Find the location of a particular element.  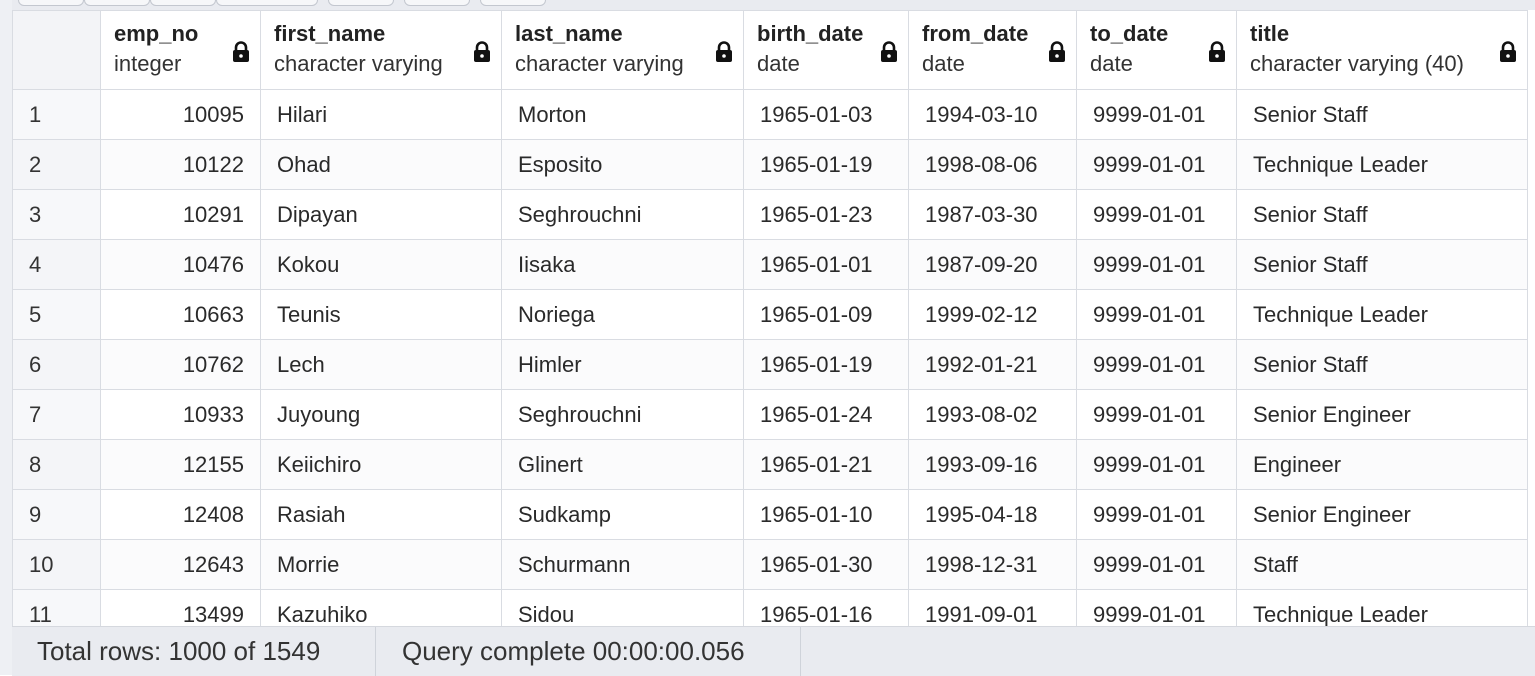

cell-from-date: 1993-09-16 is located at coordinates (992, 464).